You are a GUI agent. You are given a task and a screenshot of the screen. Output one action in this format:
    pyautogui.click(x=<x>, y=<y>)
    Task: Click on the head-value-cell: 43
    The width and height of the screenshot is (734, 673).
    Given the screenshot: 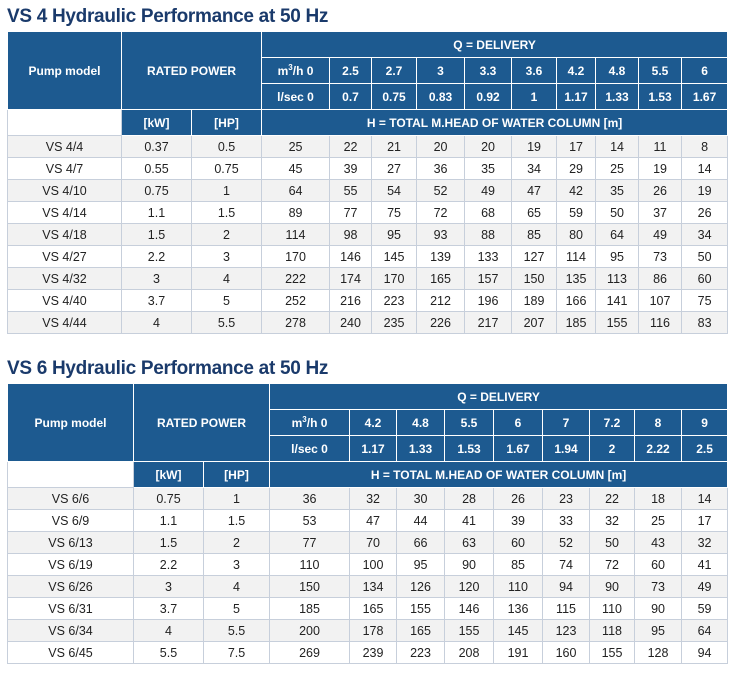 What is the action you would take?
    pyautogui.click(x=658, y=542)
    